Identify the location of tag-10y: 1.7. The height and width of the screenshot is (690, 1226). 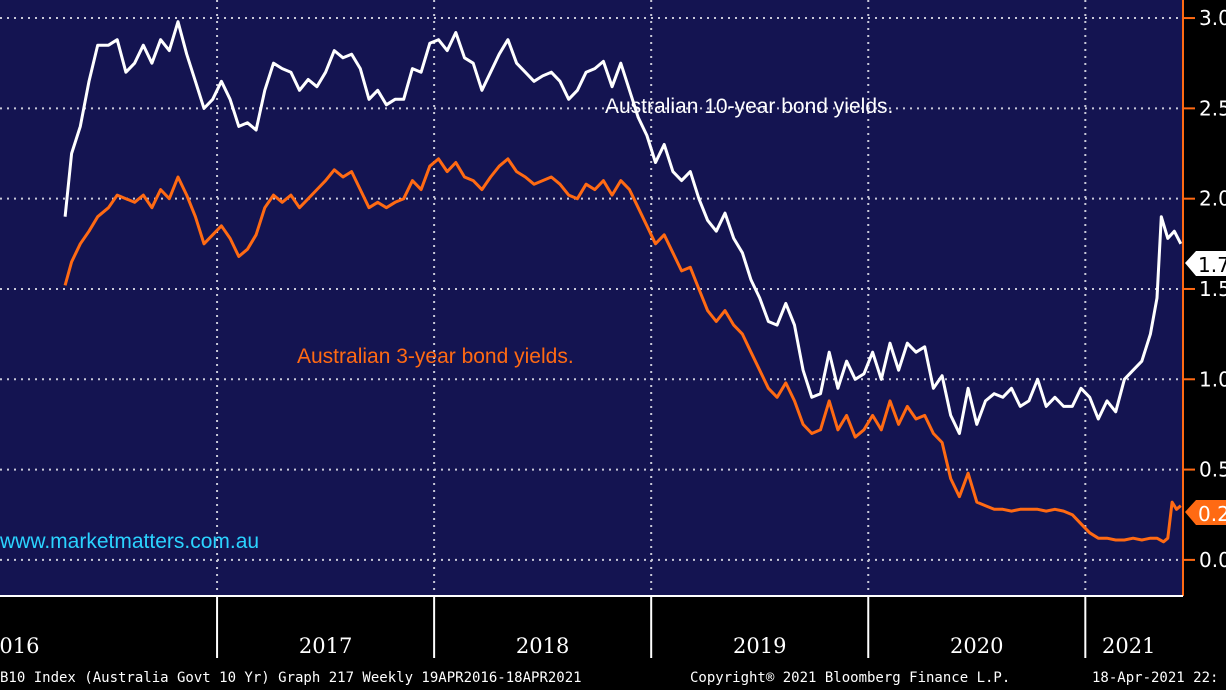
(1205, 264).